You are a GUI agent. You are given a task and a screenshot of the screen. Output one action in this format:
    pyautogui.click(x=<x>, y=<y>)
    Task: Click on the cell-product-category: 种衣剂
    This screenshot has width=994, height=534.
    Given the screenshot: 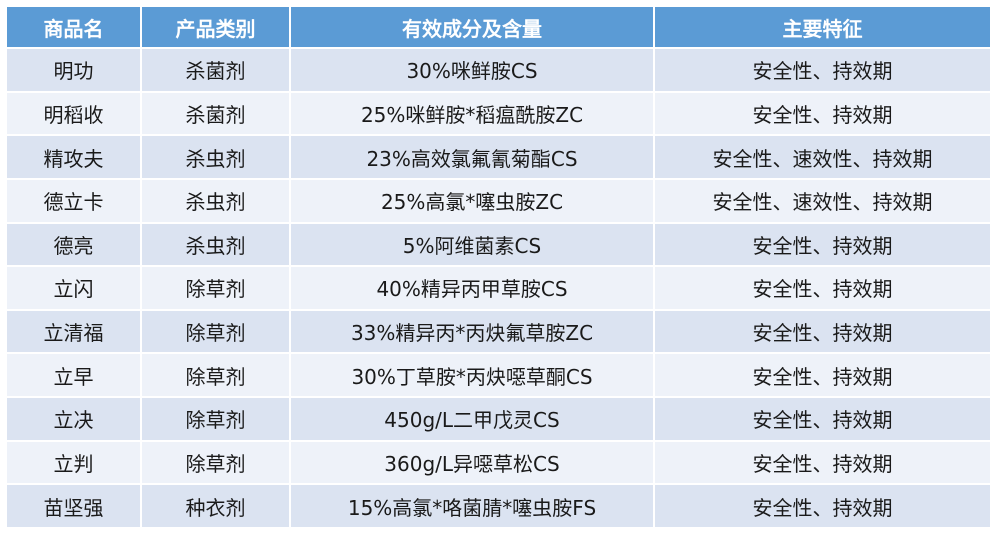 What is the action you would take?
    pyautogui.click(x=215, y=506)
    